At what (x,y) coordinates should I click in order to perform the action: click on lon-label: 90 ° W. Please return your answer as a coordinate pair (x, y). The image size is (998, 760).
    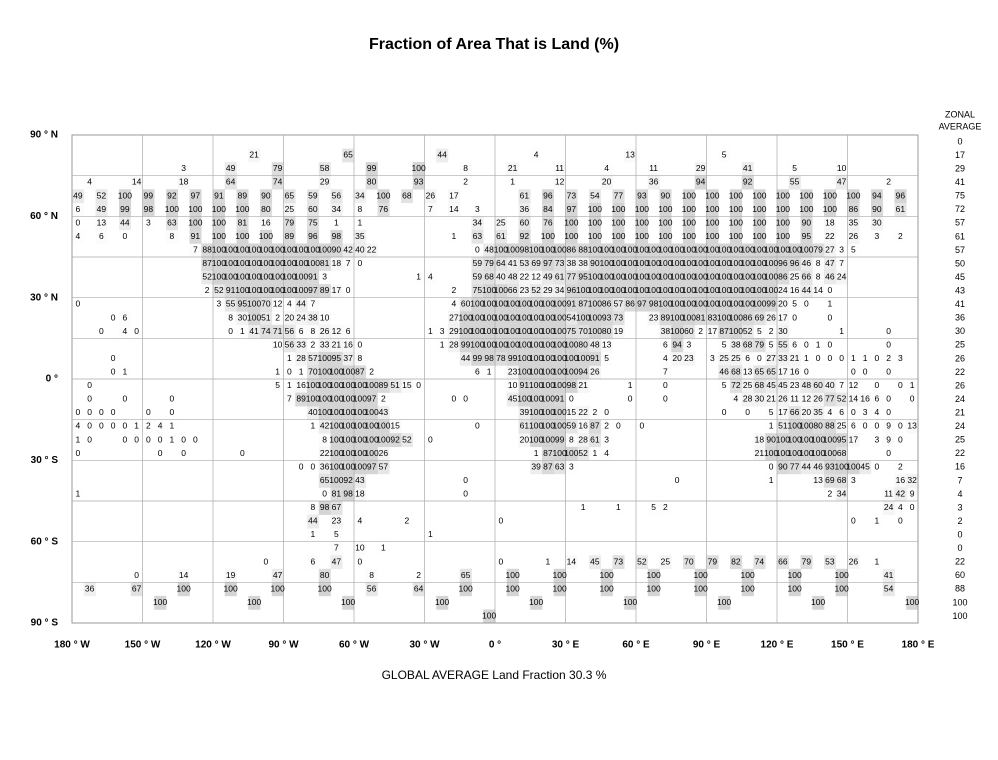
    Looking at the image, I should click on (283, 645).